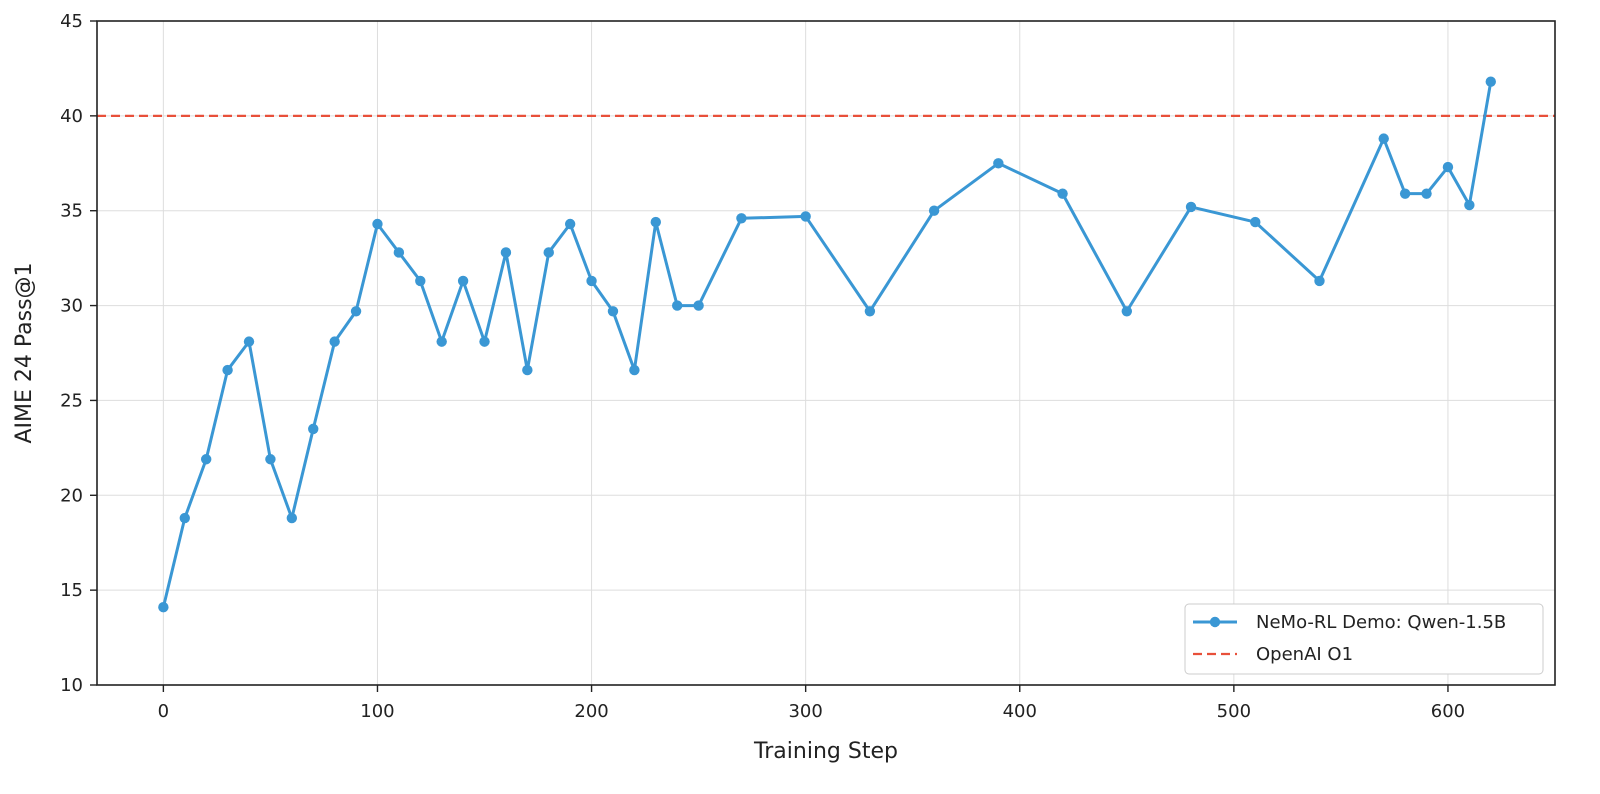 The height and width of the screenshot is (794, 1600). Describe the element at coordinates (825, 751) in the screenshot. I see `x-axis-label: Training Step` at that location.